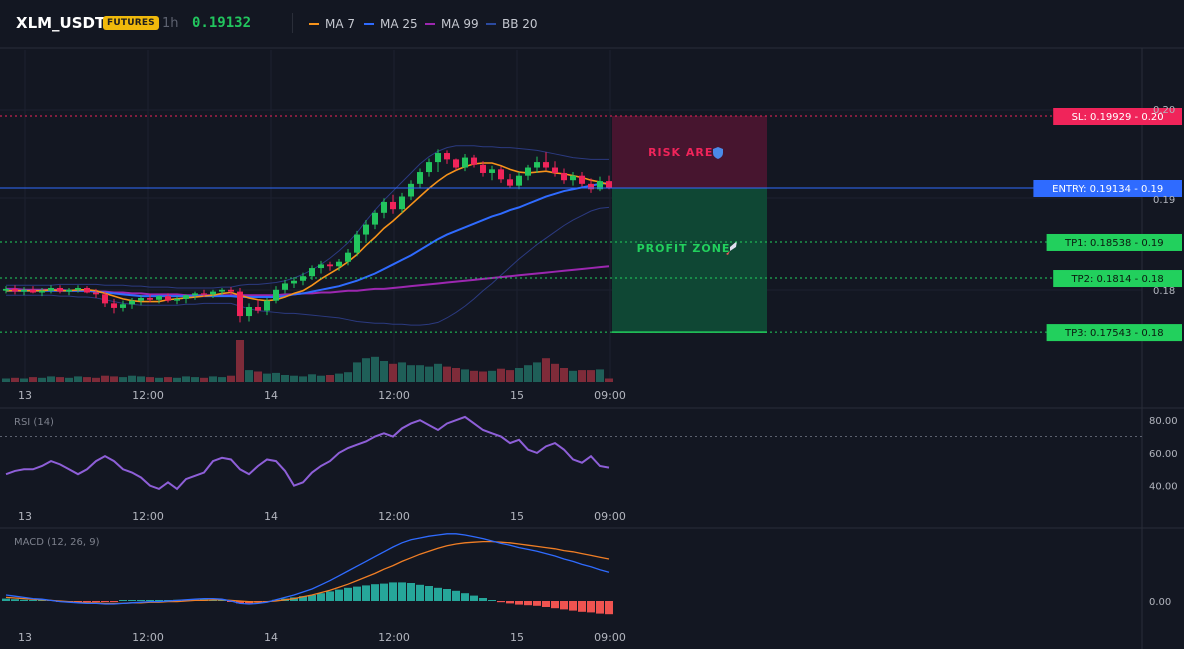  I want to click on symbol-name: XLM_USDT, so click(61, 23).